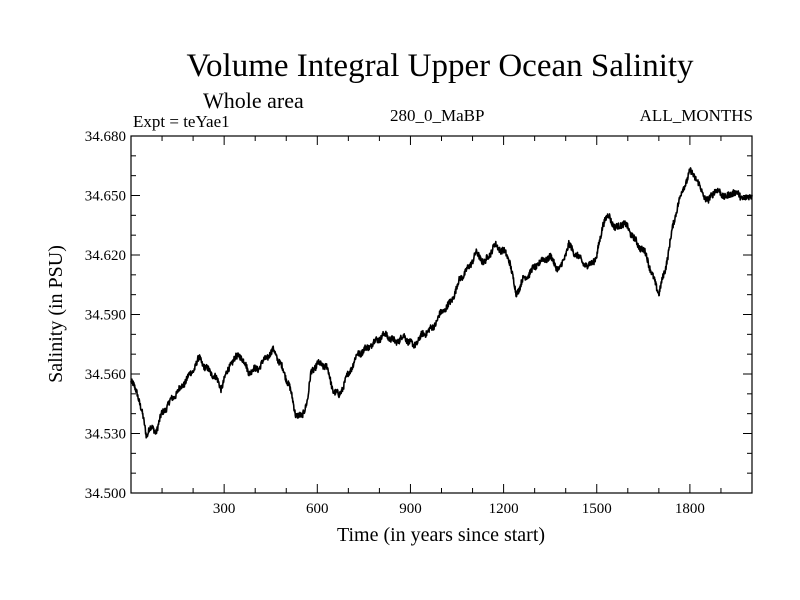  I want to click on x-tick-label: 600, so click(317, 509).